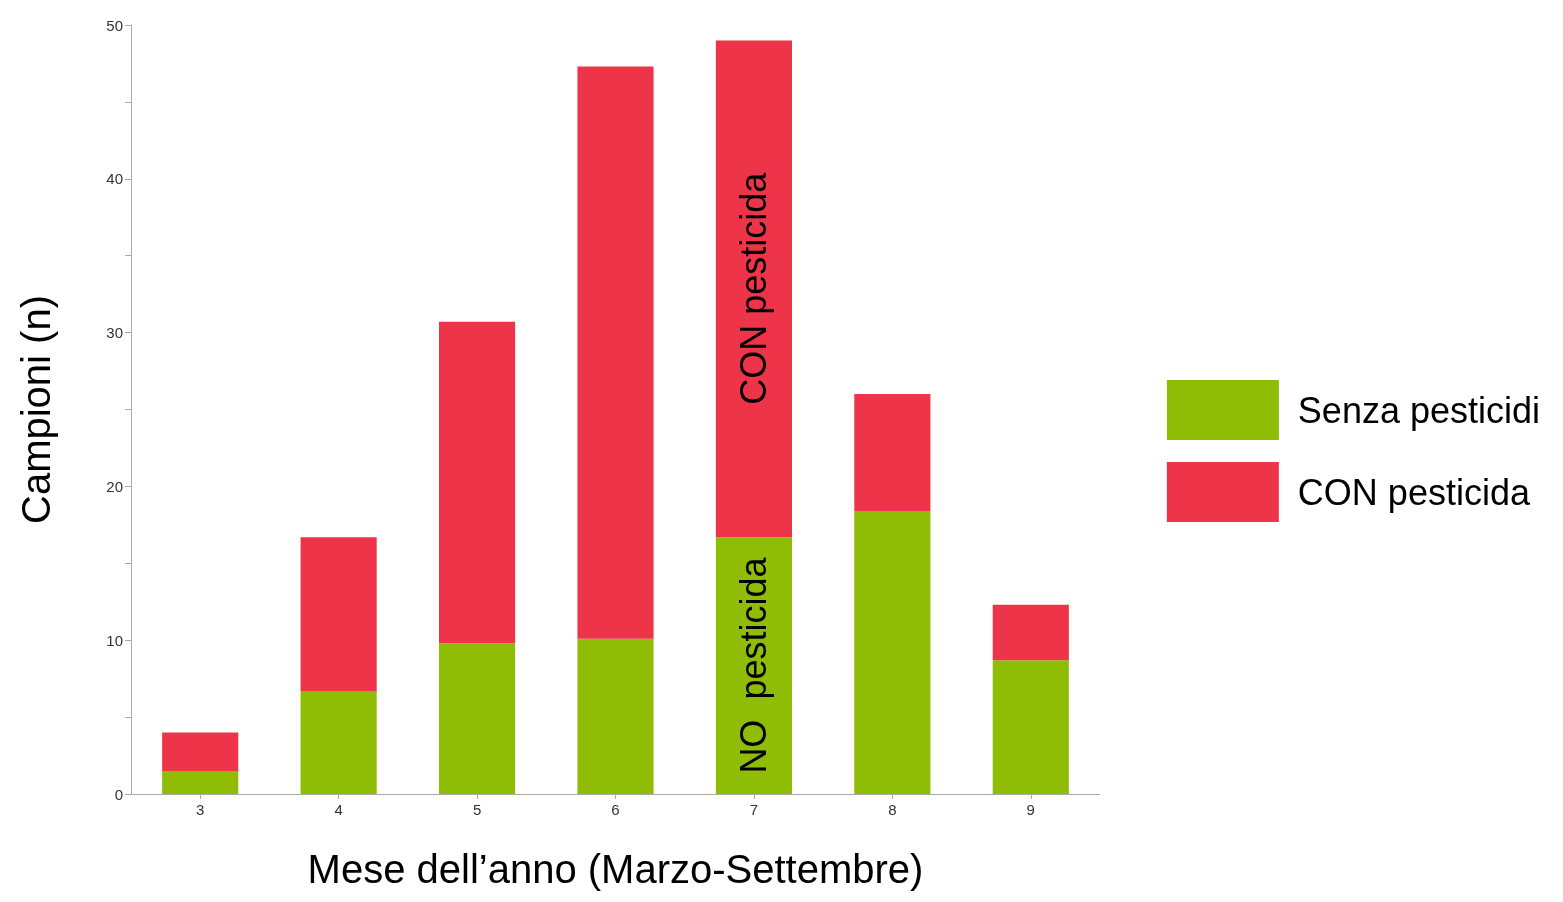 The height and width of the screenshot is (902, 1563). What do you see at coordinates (36, 409) in the screenshot?
I see `y-axis-title: Campioni (n)` at bounding box center [36, 409].